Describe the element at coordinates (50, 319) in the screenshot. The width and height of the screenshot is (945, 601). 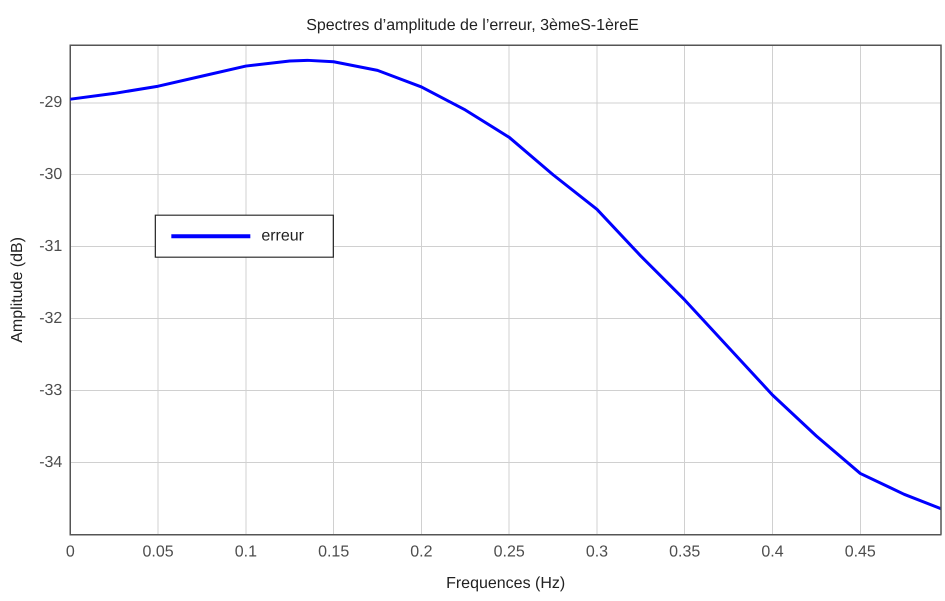
I see `y-tick-label: -32` at that location.